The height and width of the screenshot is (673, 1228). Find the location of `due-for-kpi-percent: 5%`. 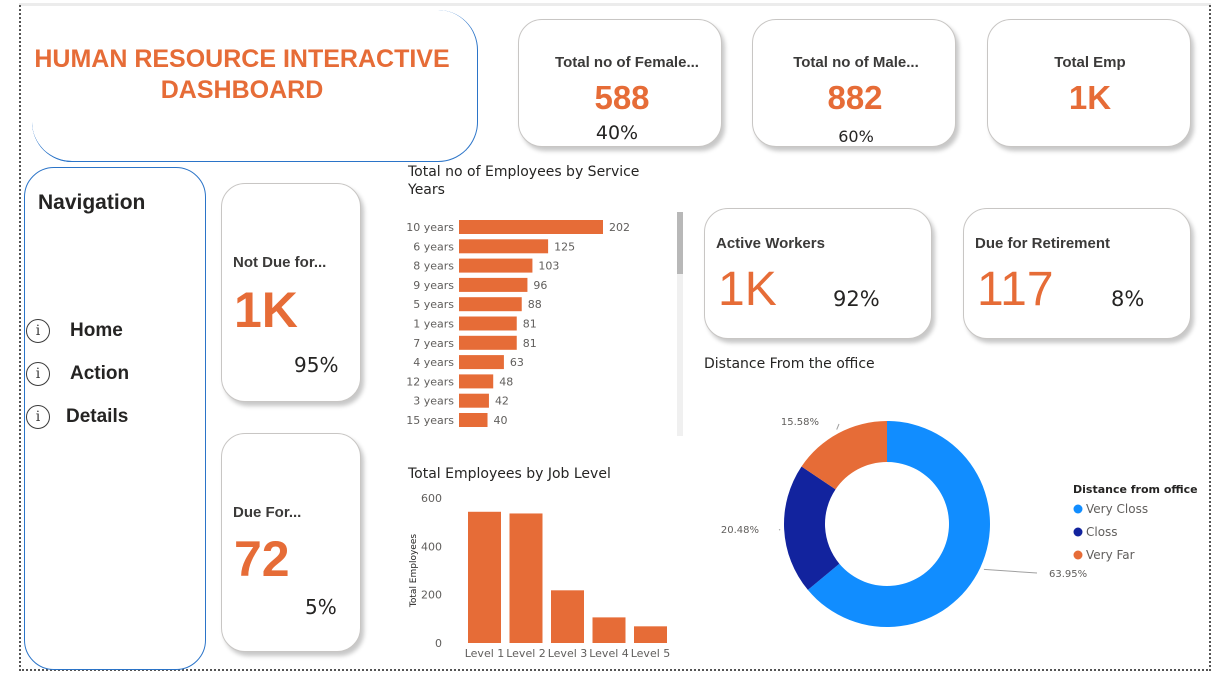

due-for-kpi-percent: 5% is located at coordinates (321, 607).